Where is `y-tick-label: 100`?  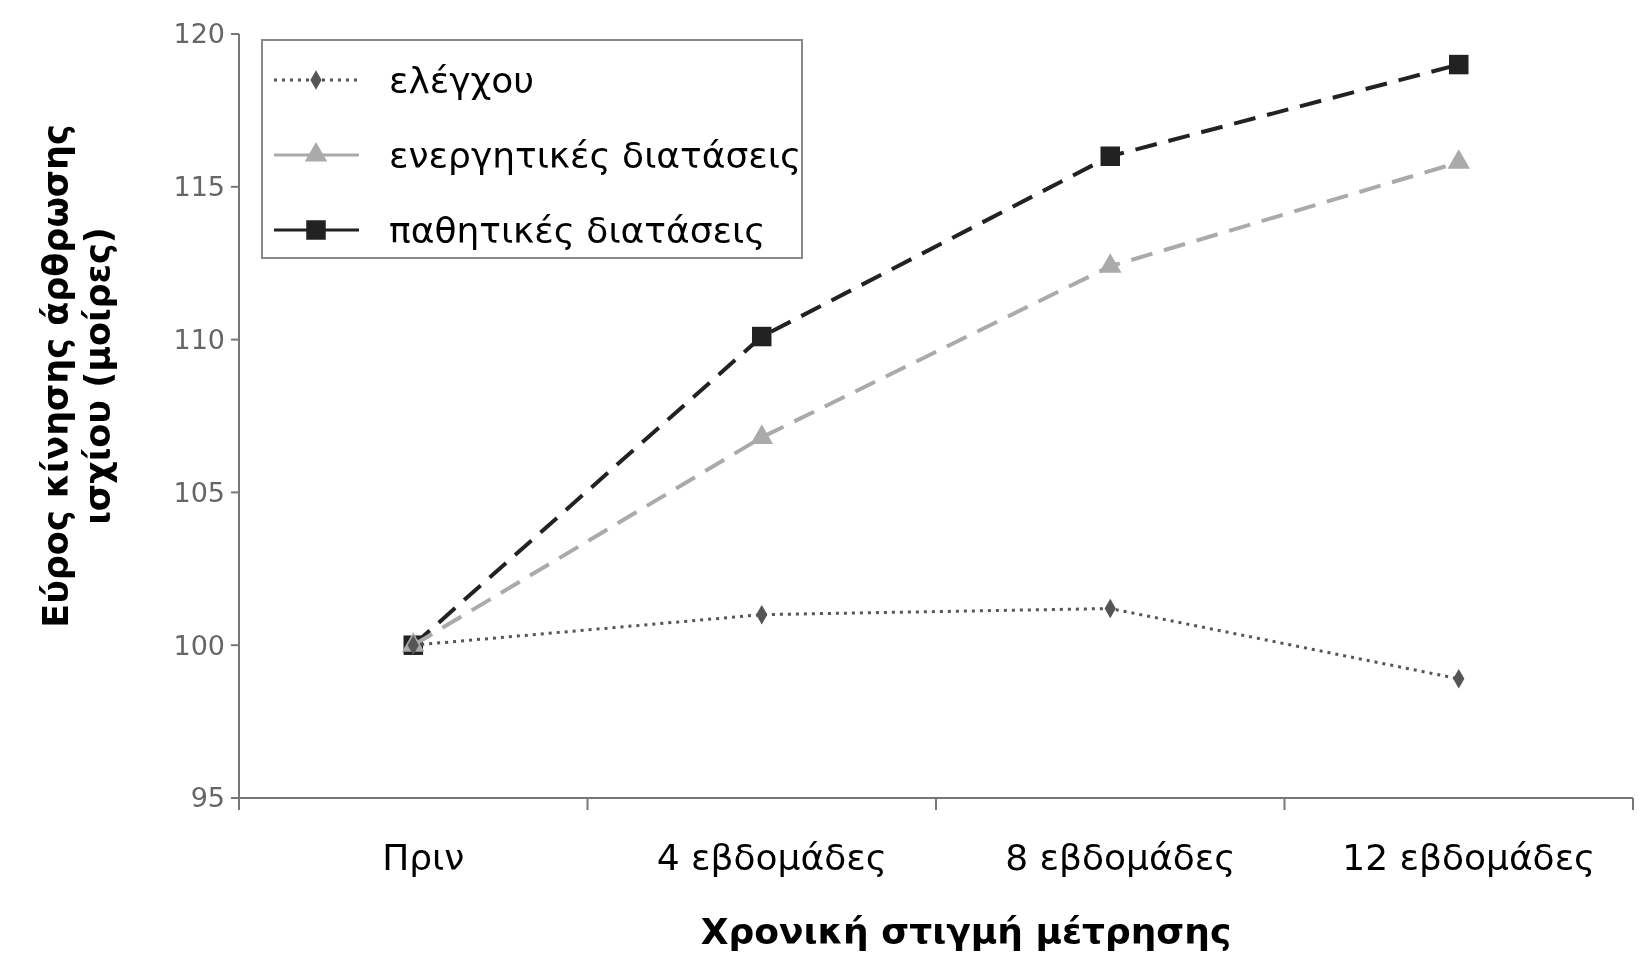 y-tick-label: 100 is located at coordinates (199, 645).